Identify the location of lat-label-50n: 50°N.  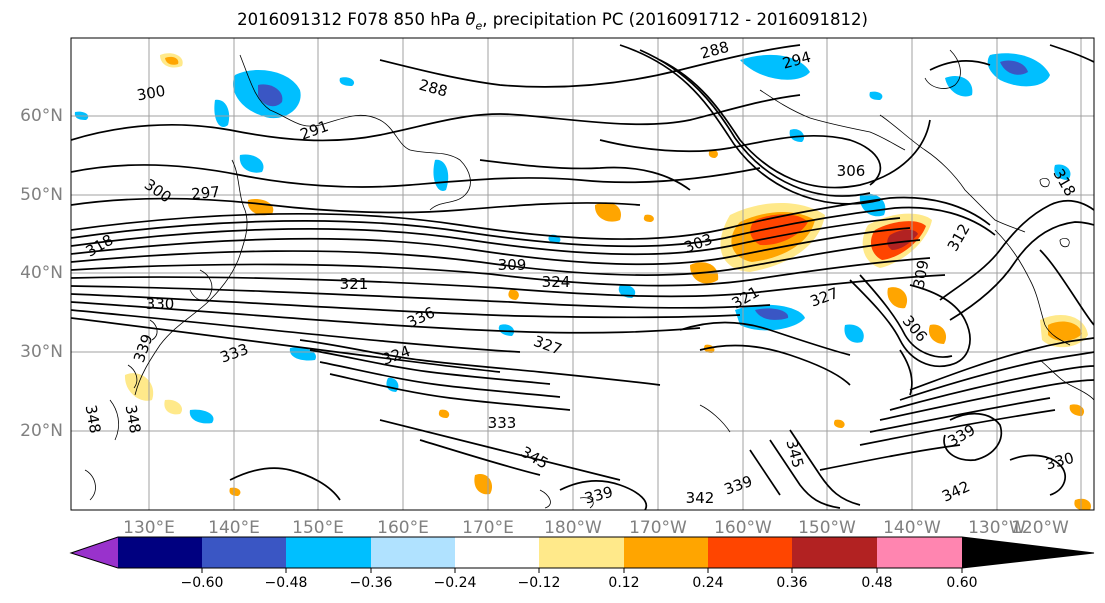
(41, 195).